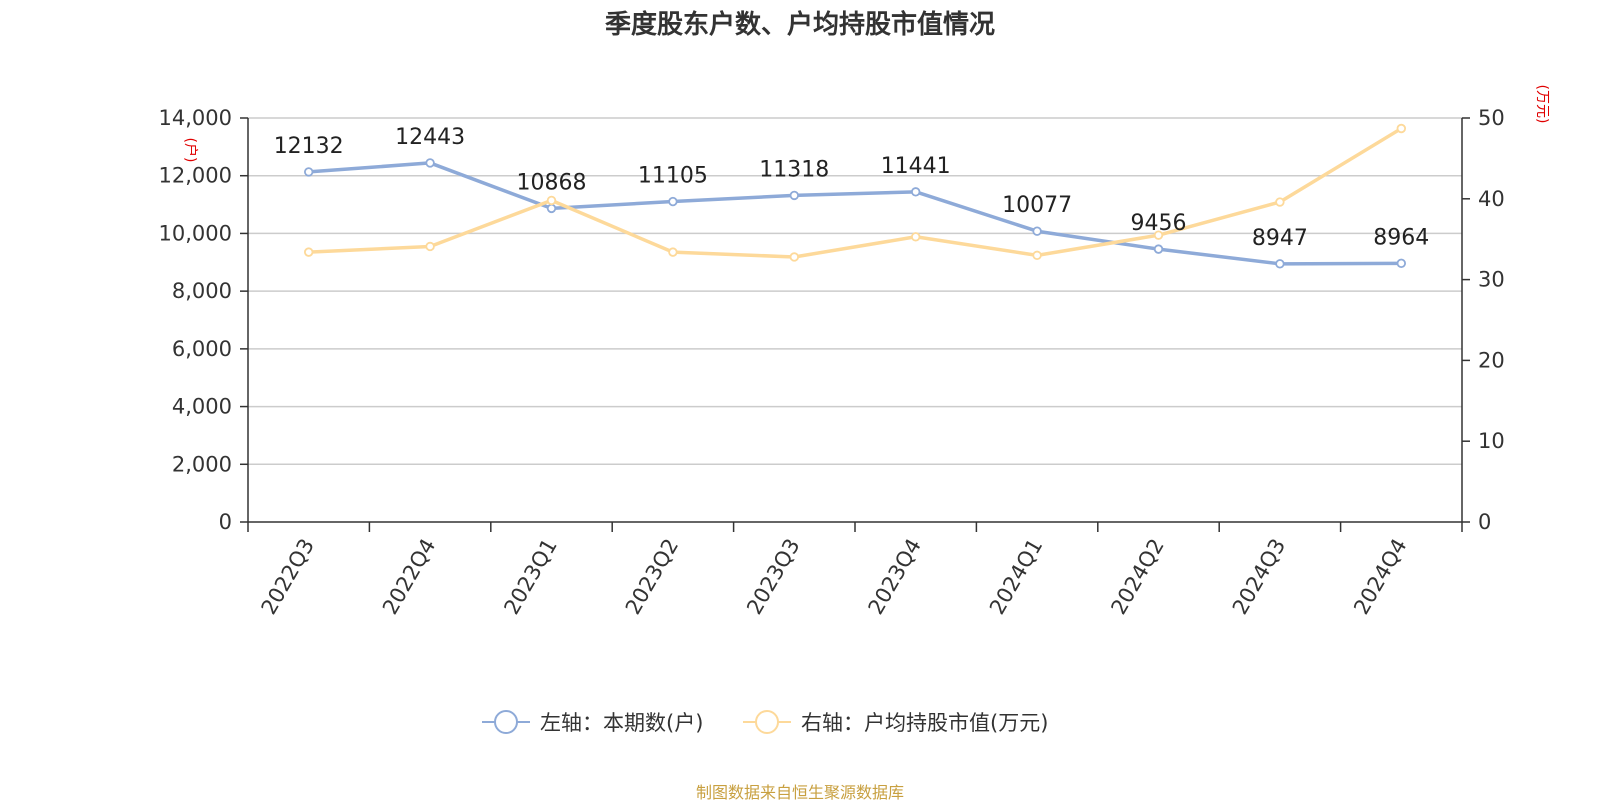  I want to click on x-axis-category-label: 2023Q2, so click(652, 577).